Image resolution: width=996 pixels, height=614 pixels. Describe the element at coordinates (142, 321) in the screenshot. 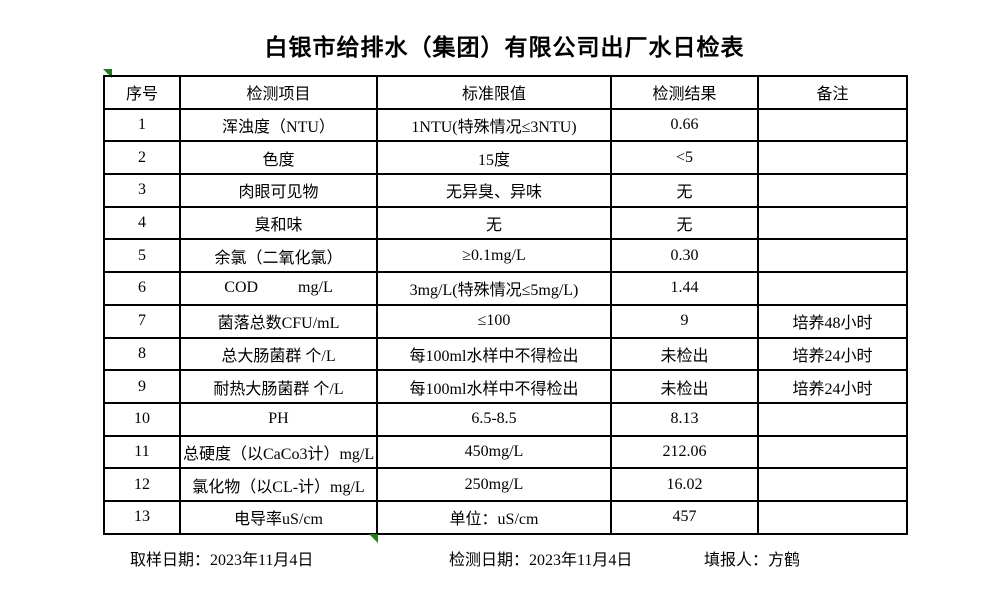

I see `cell-index: 7` at that location.